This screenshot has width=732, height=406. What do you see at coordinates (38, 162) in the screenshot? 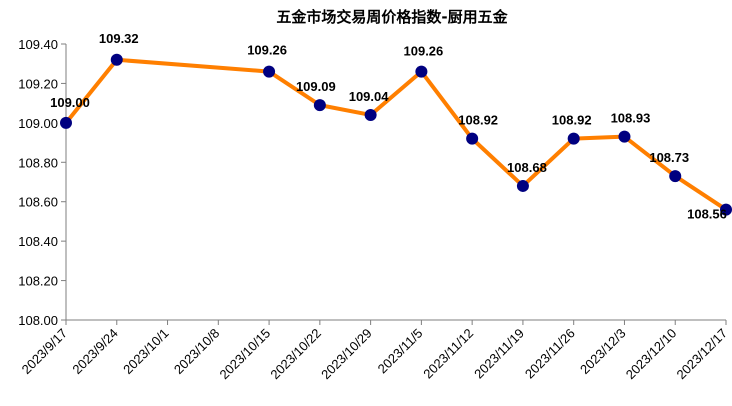
I see `y-tick-label: 108.80` at bounding box center [38, 162].